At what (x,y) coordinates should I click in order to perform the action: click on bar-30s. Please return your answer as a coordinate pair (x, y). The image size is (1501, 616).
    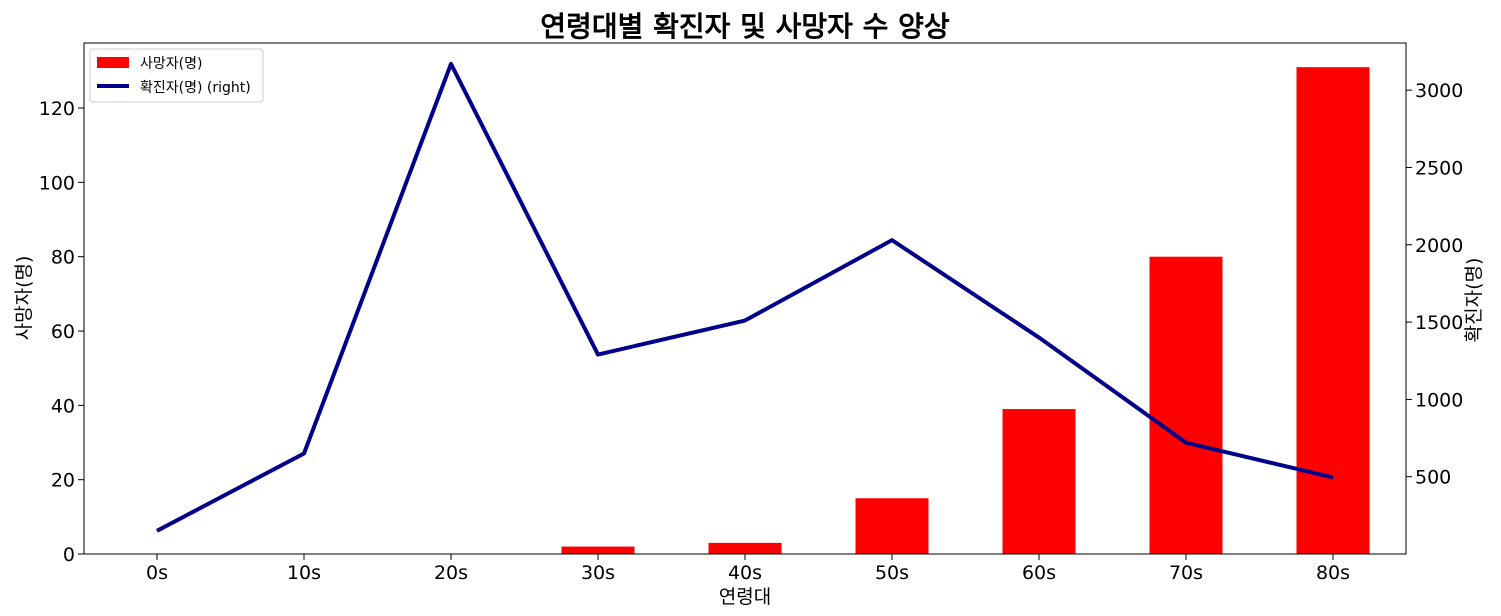
    Looking at the image, I should click on (598, 550).